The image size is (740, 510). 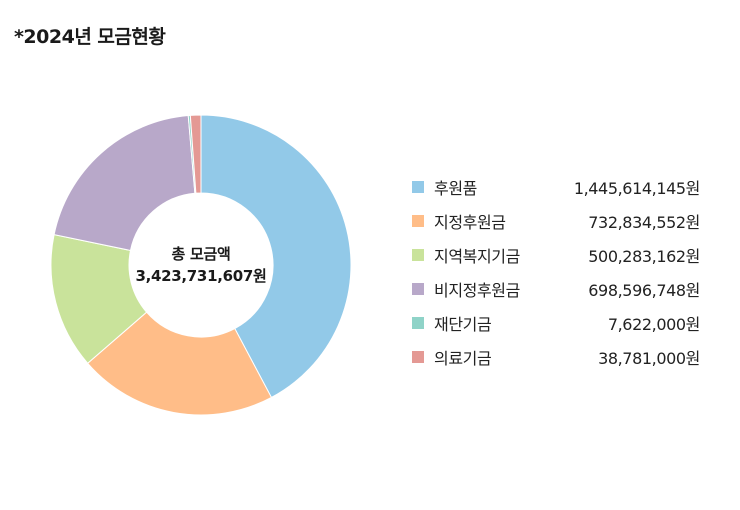 What do you see at coordinates (644, 256) in the screenshot?
I see `legend-value: 500,283,162원` at bounding box center [644, 256].